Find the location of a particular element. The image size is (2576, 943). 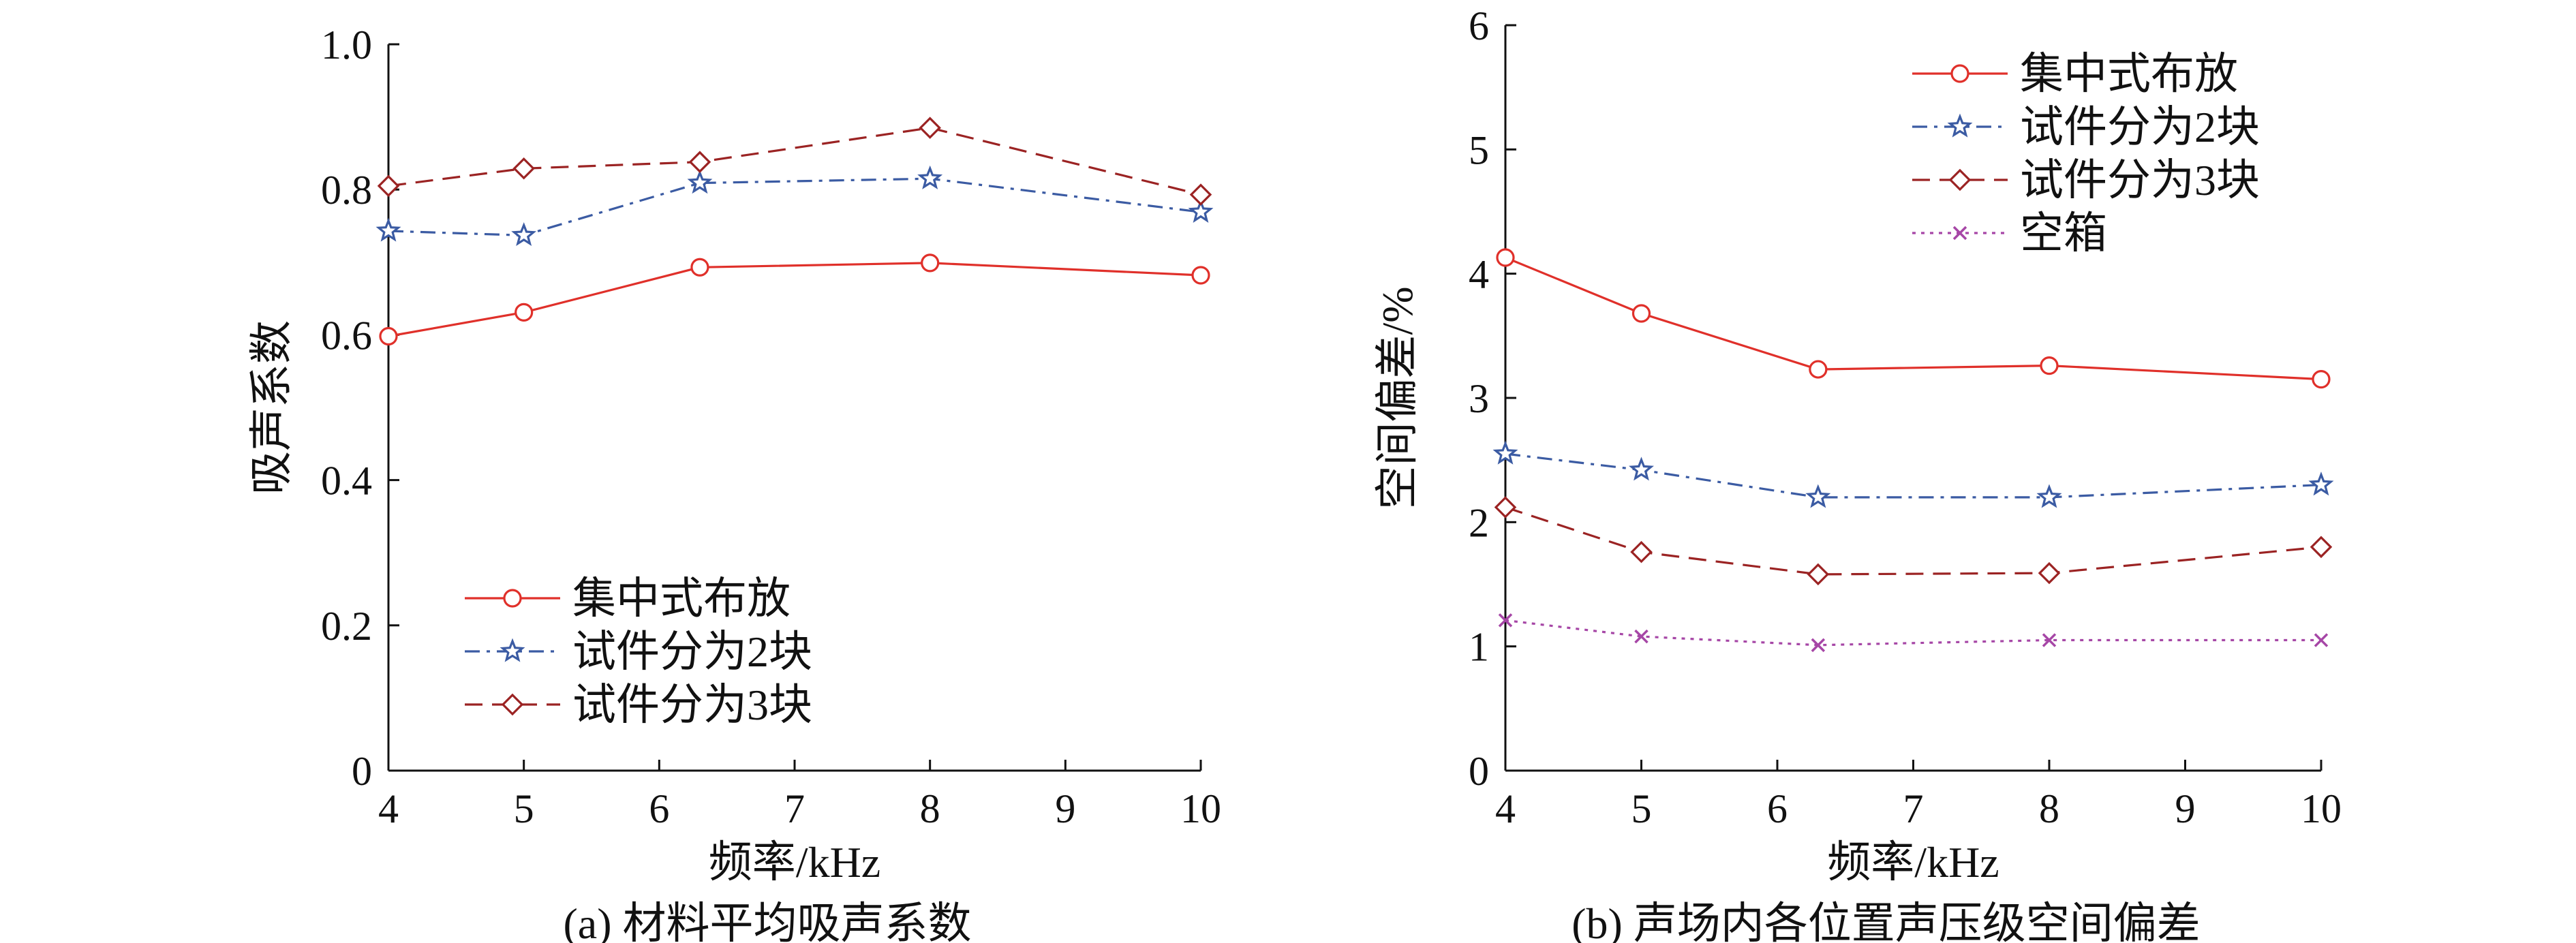

chart-caption: (b) 声场内各位置声压级空间偏差 is located at coordinates (1886, 921).